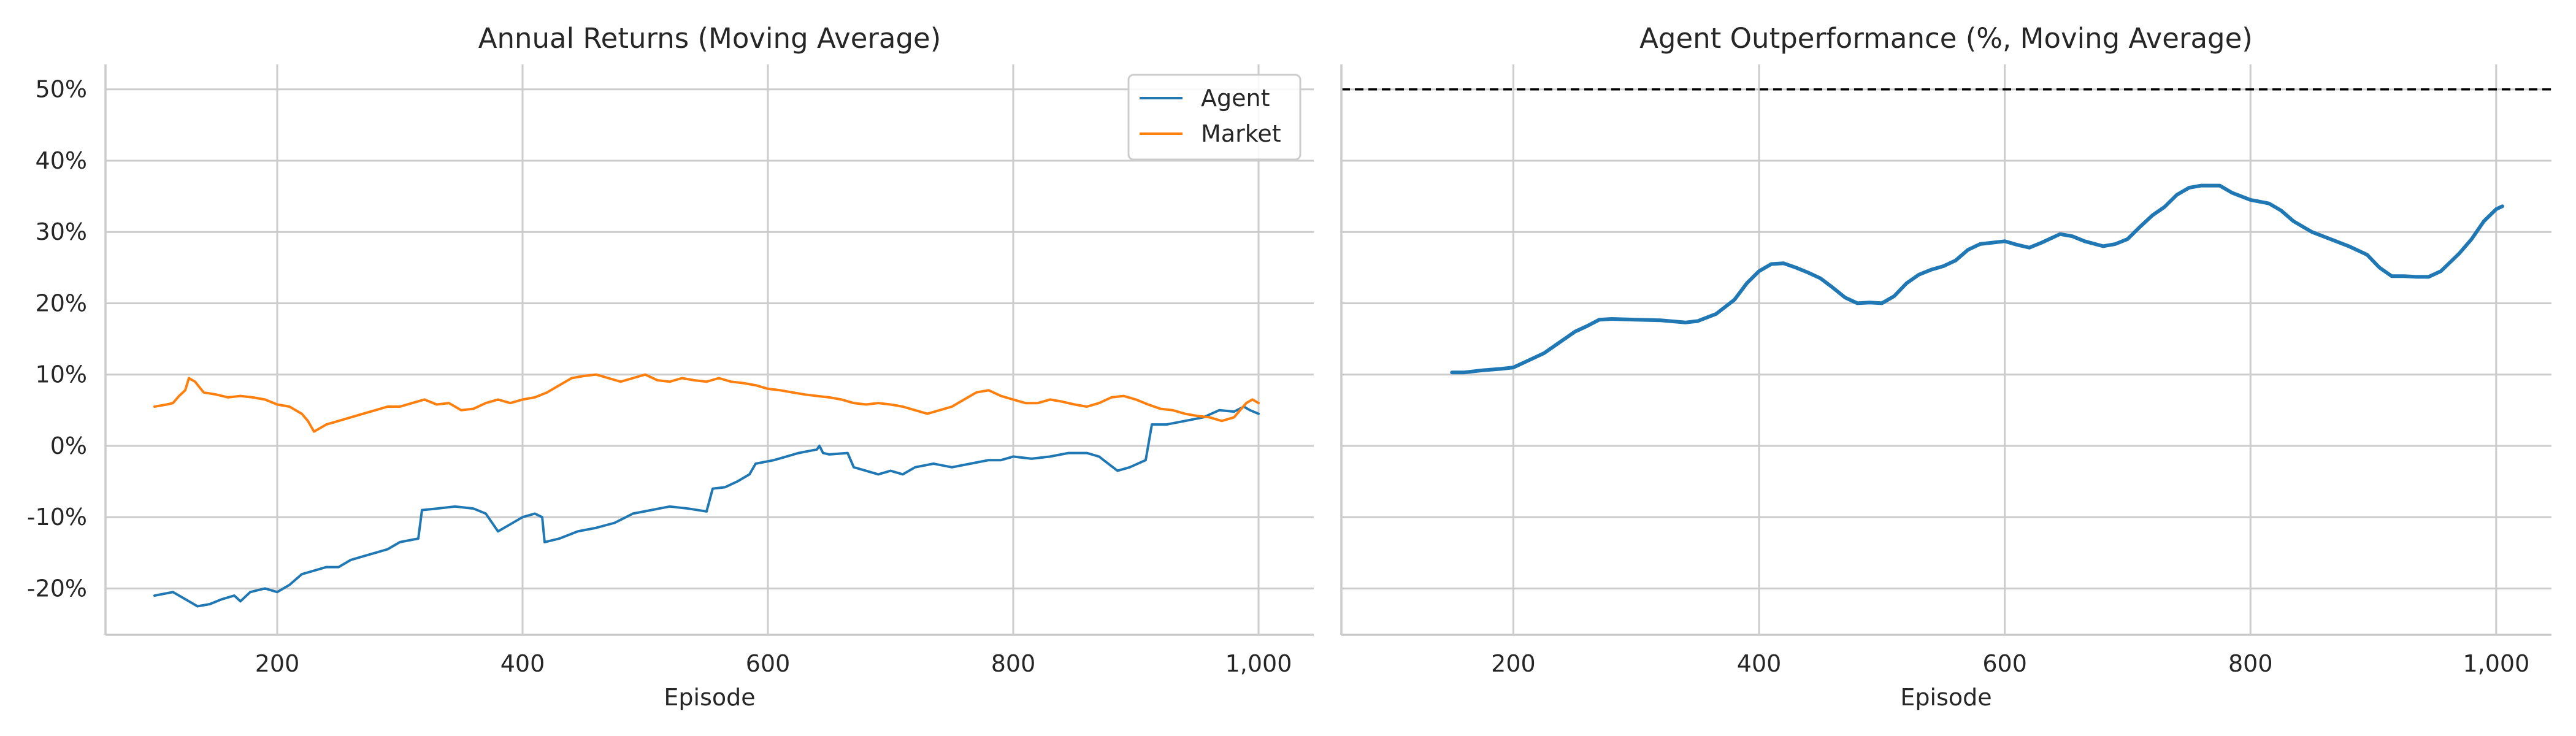 This screenshot has height=736, width=2576. Describe the element at coordinates (57, 517) in the screenshot. I see `y-tick-label: -10%` at that location.